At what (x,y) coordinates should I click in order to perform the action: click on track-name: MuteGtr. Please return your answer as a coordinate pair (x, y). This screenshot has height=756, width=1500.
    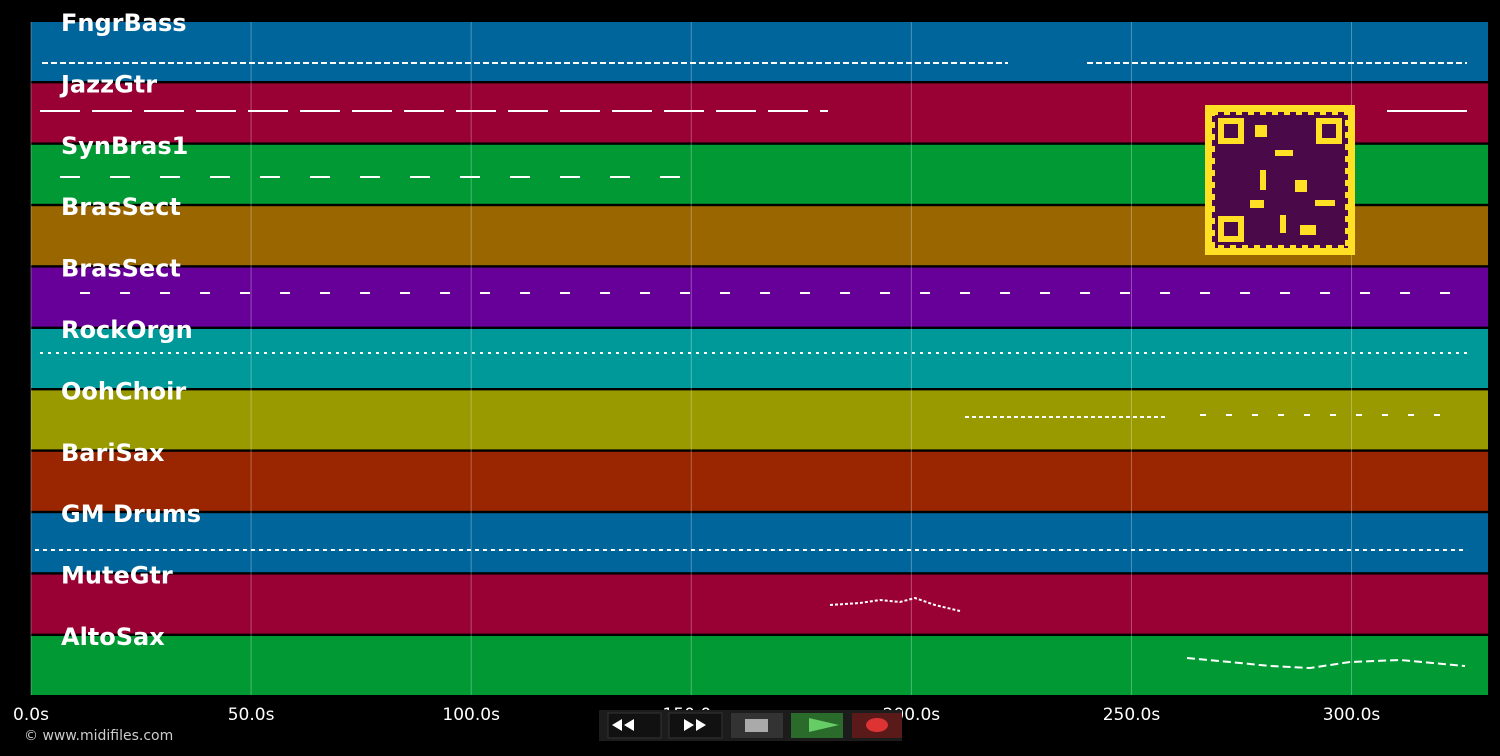
    Looking at the image, I should click on (117, 576).